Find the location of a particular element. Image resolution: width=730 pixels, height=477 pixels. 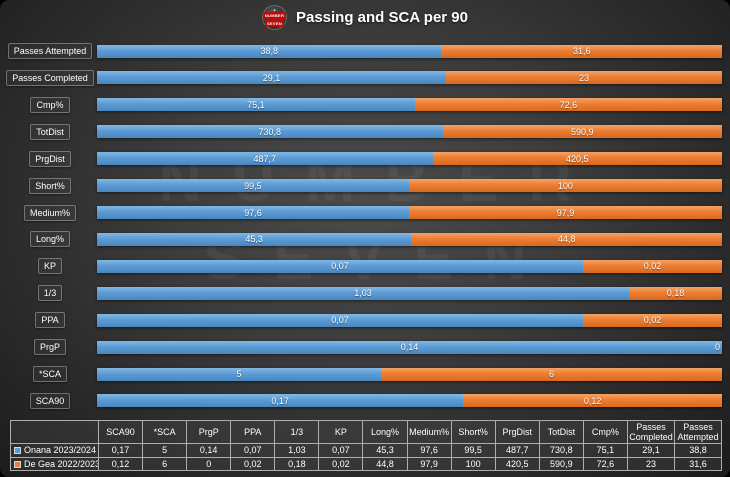

table-corner-cell is located at coordinates (54, 432).